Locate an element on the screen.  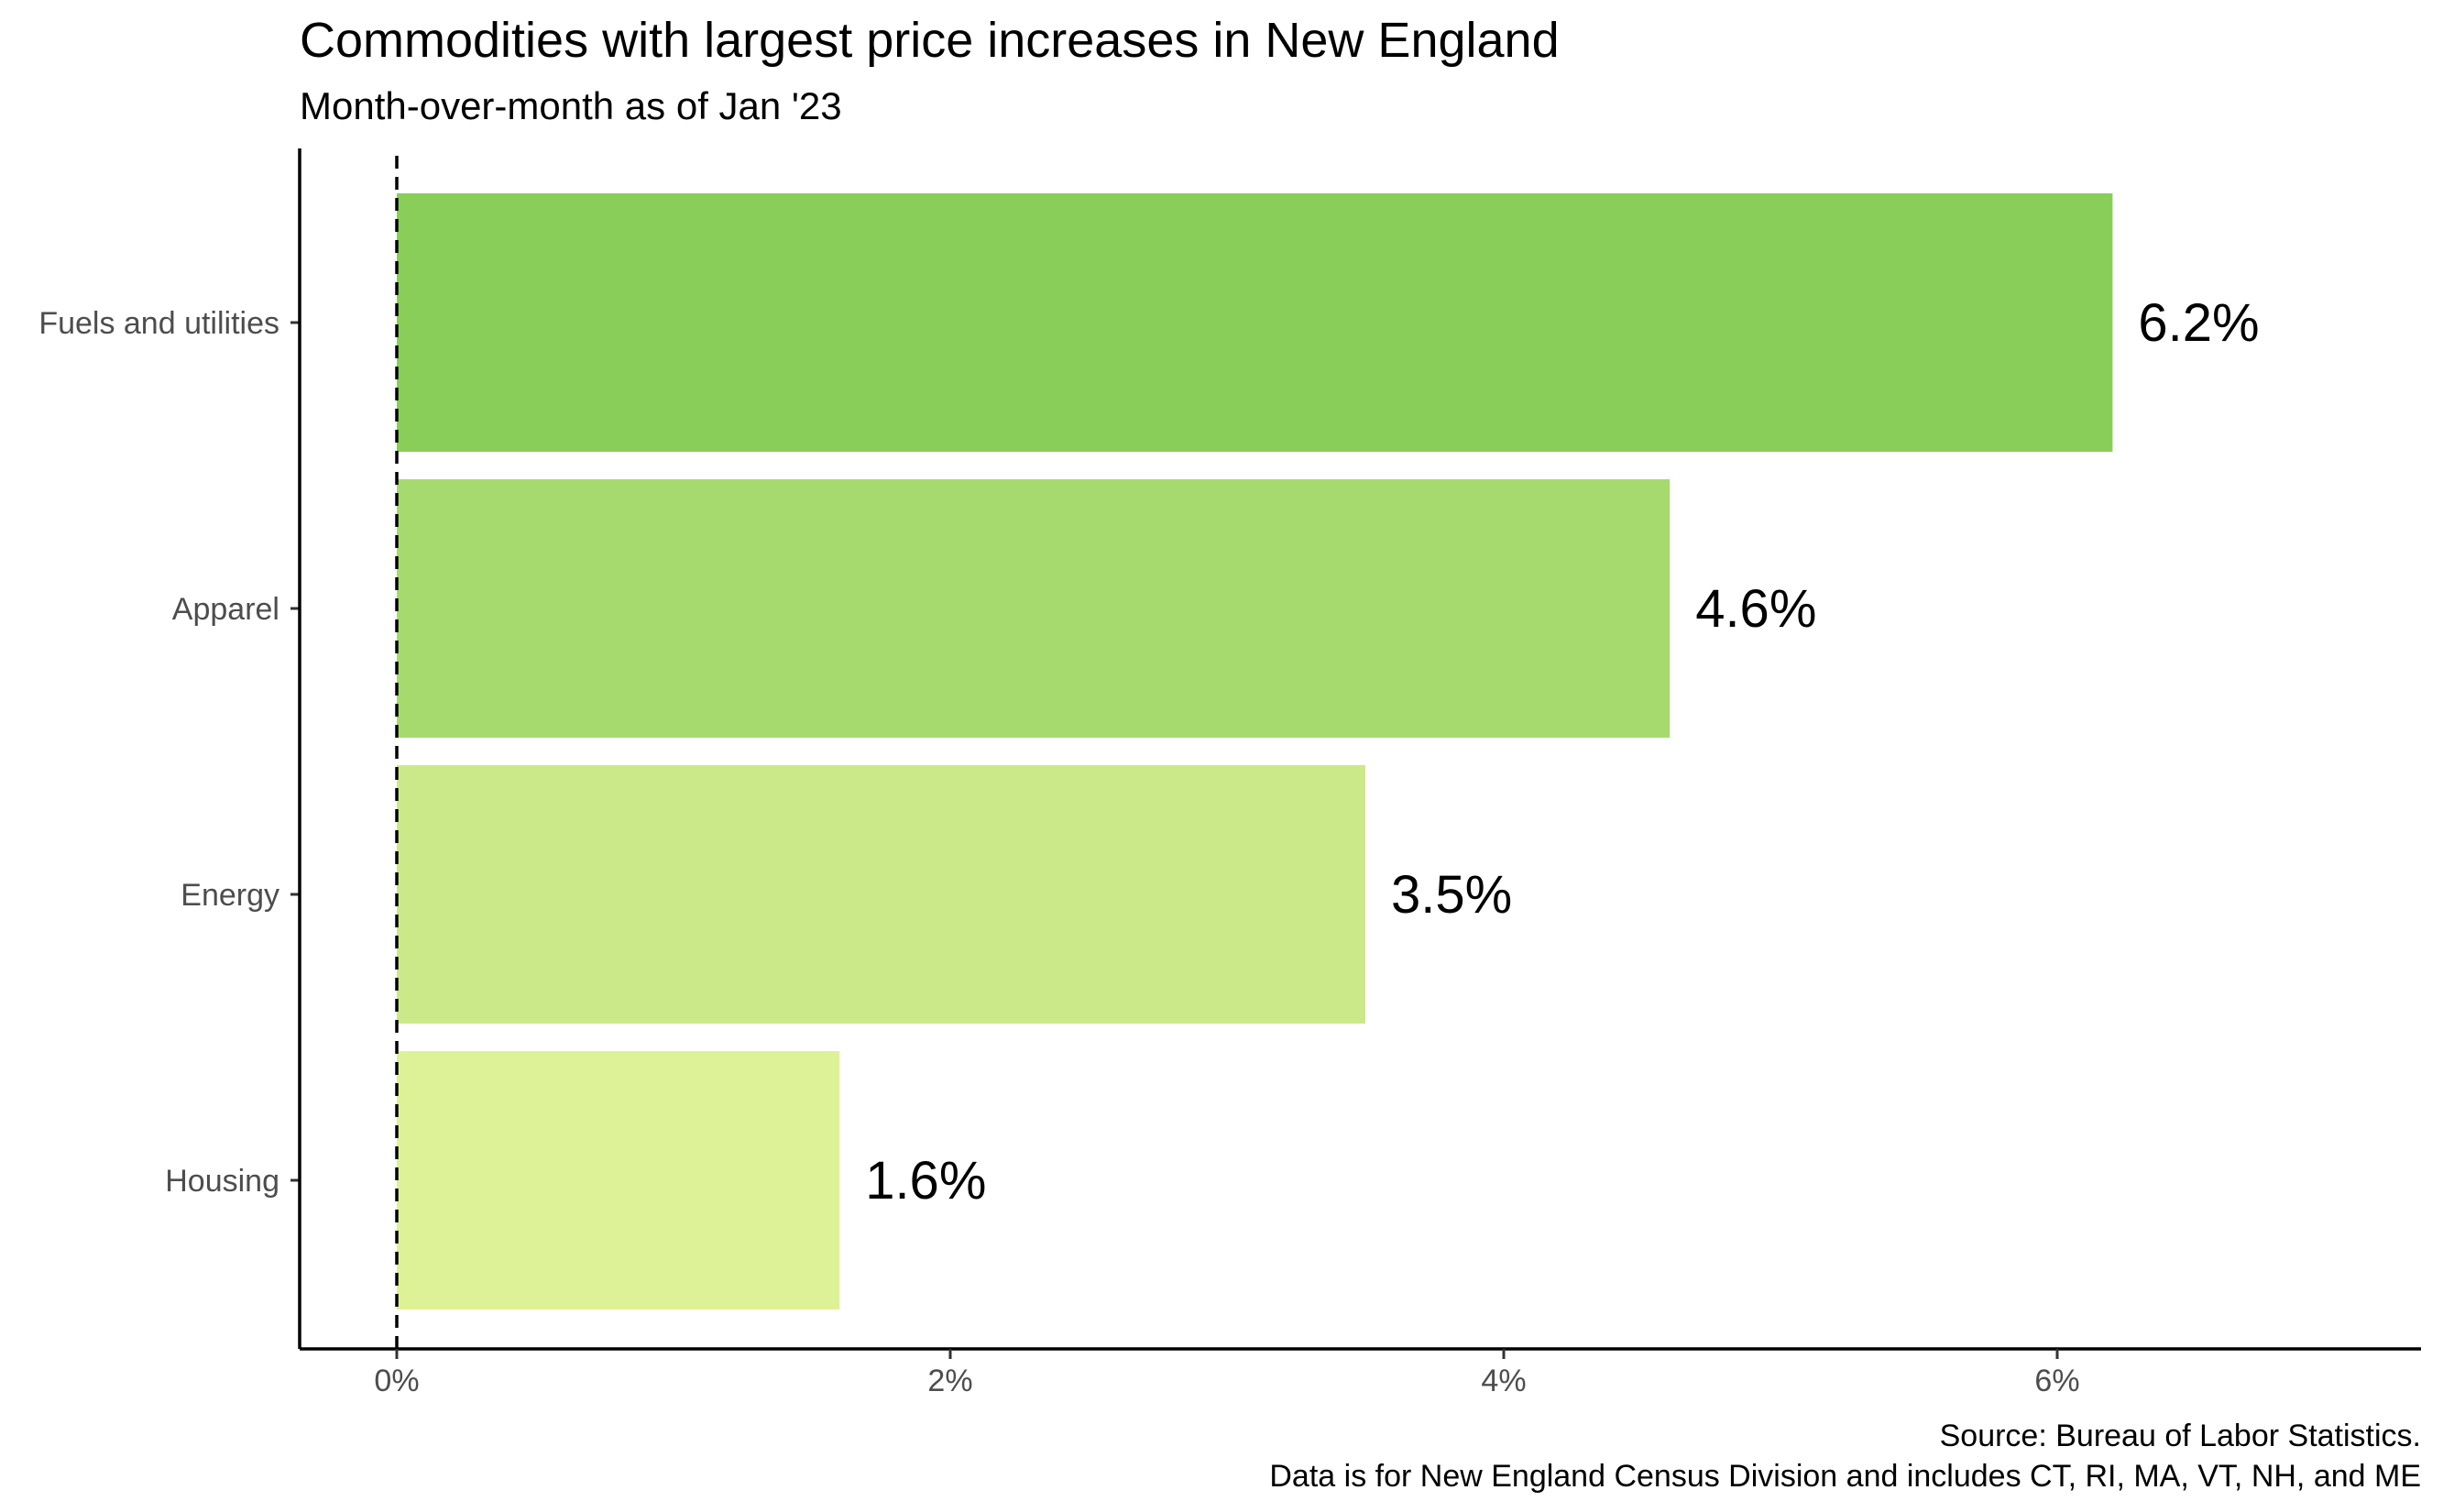
x-tick-label: 6% is located at coordinates (2056, 1381).